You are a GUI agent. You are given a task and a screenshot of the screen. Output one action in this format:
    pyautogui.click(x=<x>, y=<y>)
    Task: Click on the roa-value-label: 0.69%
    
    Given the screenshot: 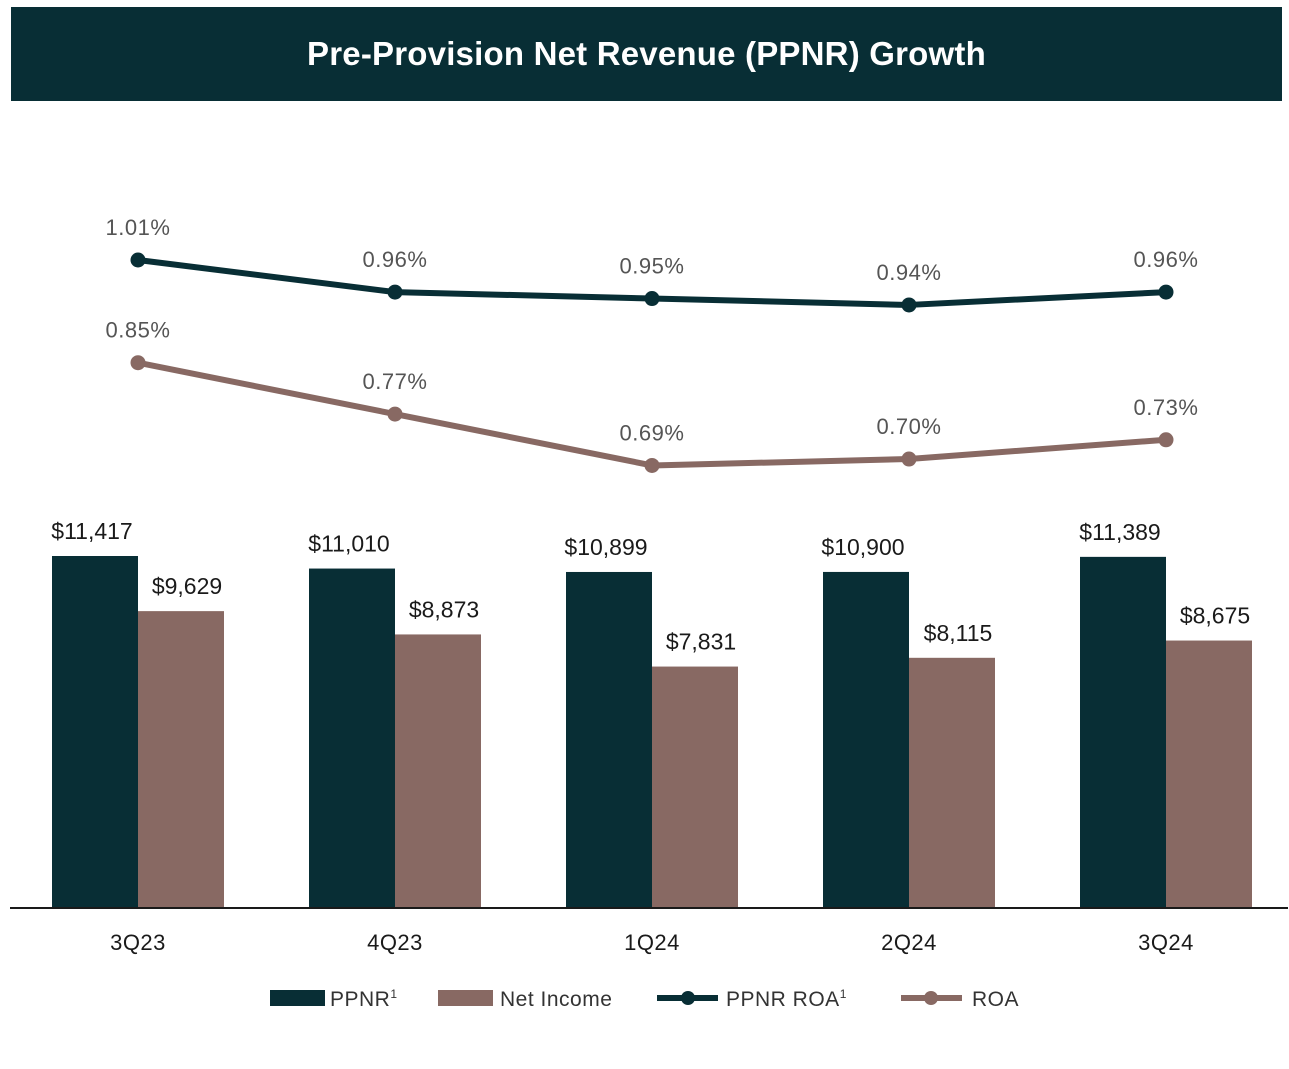 What is the action you would take?
    pyautogui.click(x=652, y=432)
    